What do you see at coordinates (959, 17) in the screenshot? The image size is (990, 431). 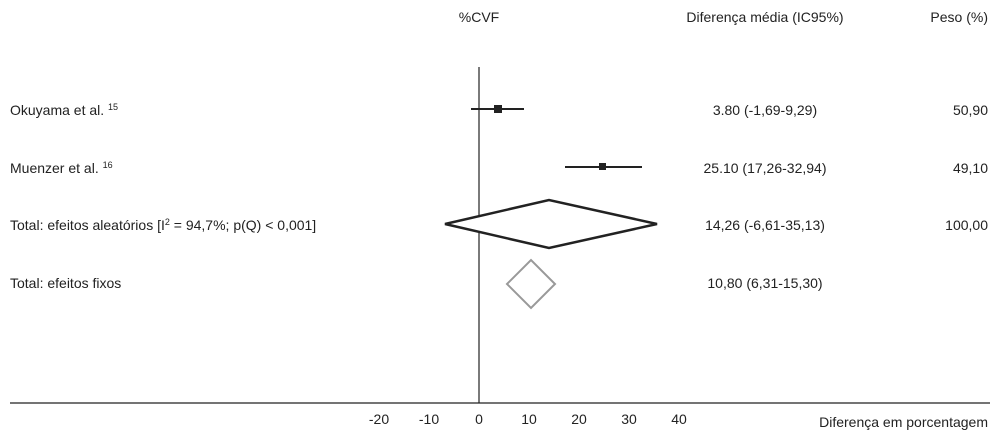 I see `weight-column-header: Peso (%)` at bounding box center [959, 17].